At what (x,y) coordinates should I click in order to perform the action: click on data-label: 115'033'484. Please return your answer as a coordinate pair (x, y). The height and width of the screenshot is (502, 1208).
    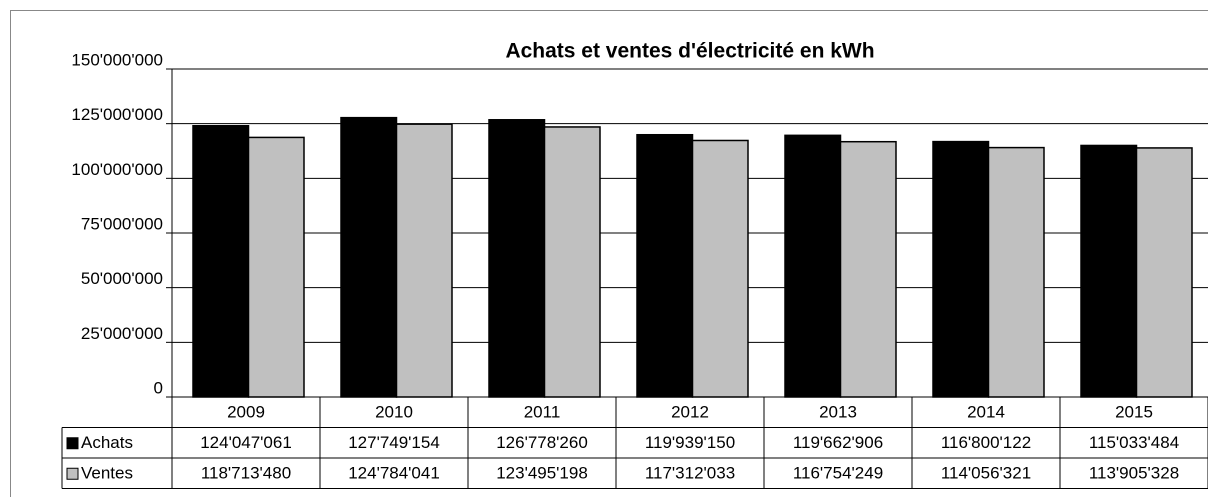
    Looking at the image, I should click on (1134, 442).